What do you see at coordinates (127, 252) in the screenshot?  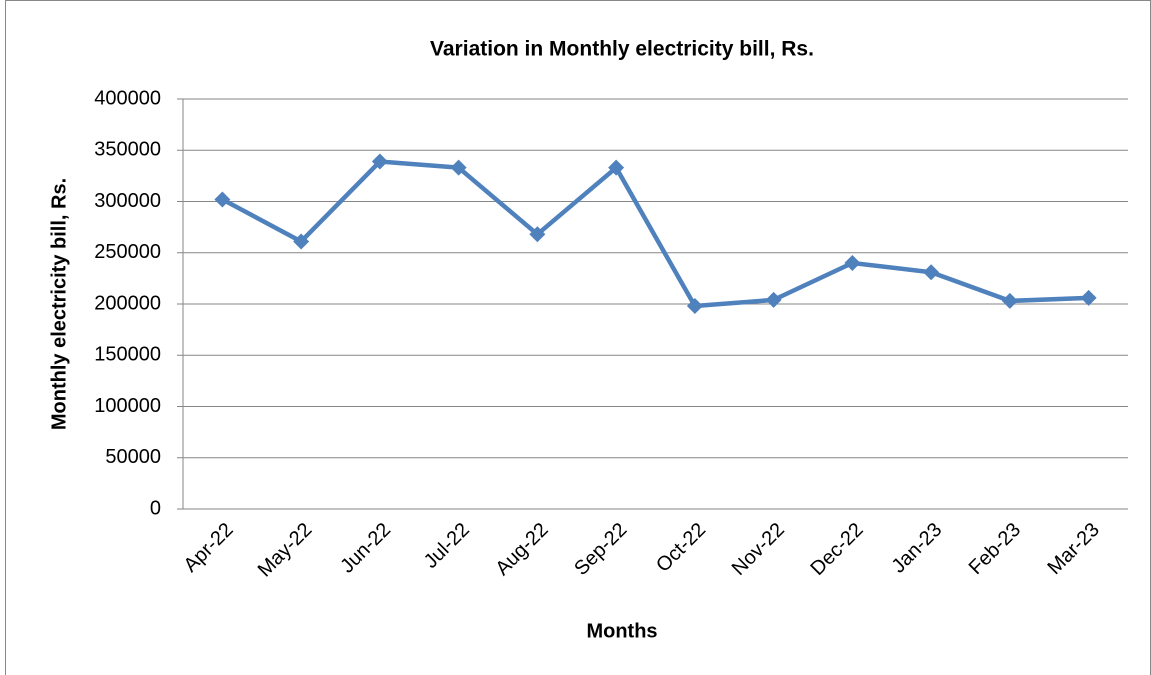 I see `y-tick-label: 250000` at bounding box center [127, 252].